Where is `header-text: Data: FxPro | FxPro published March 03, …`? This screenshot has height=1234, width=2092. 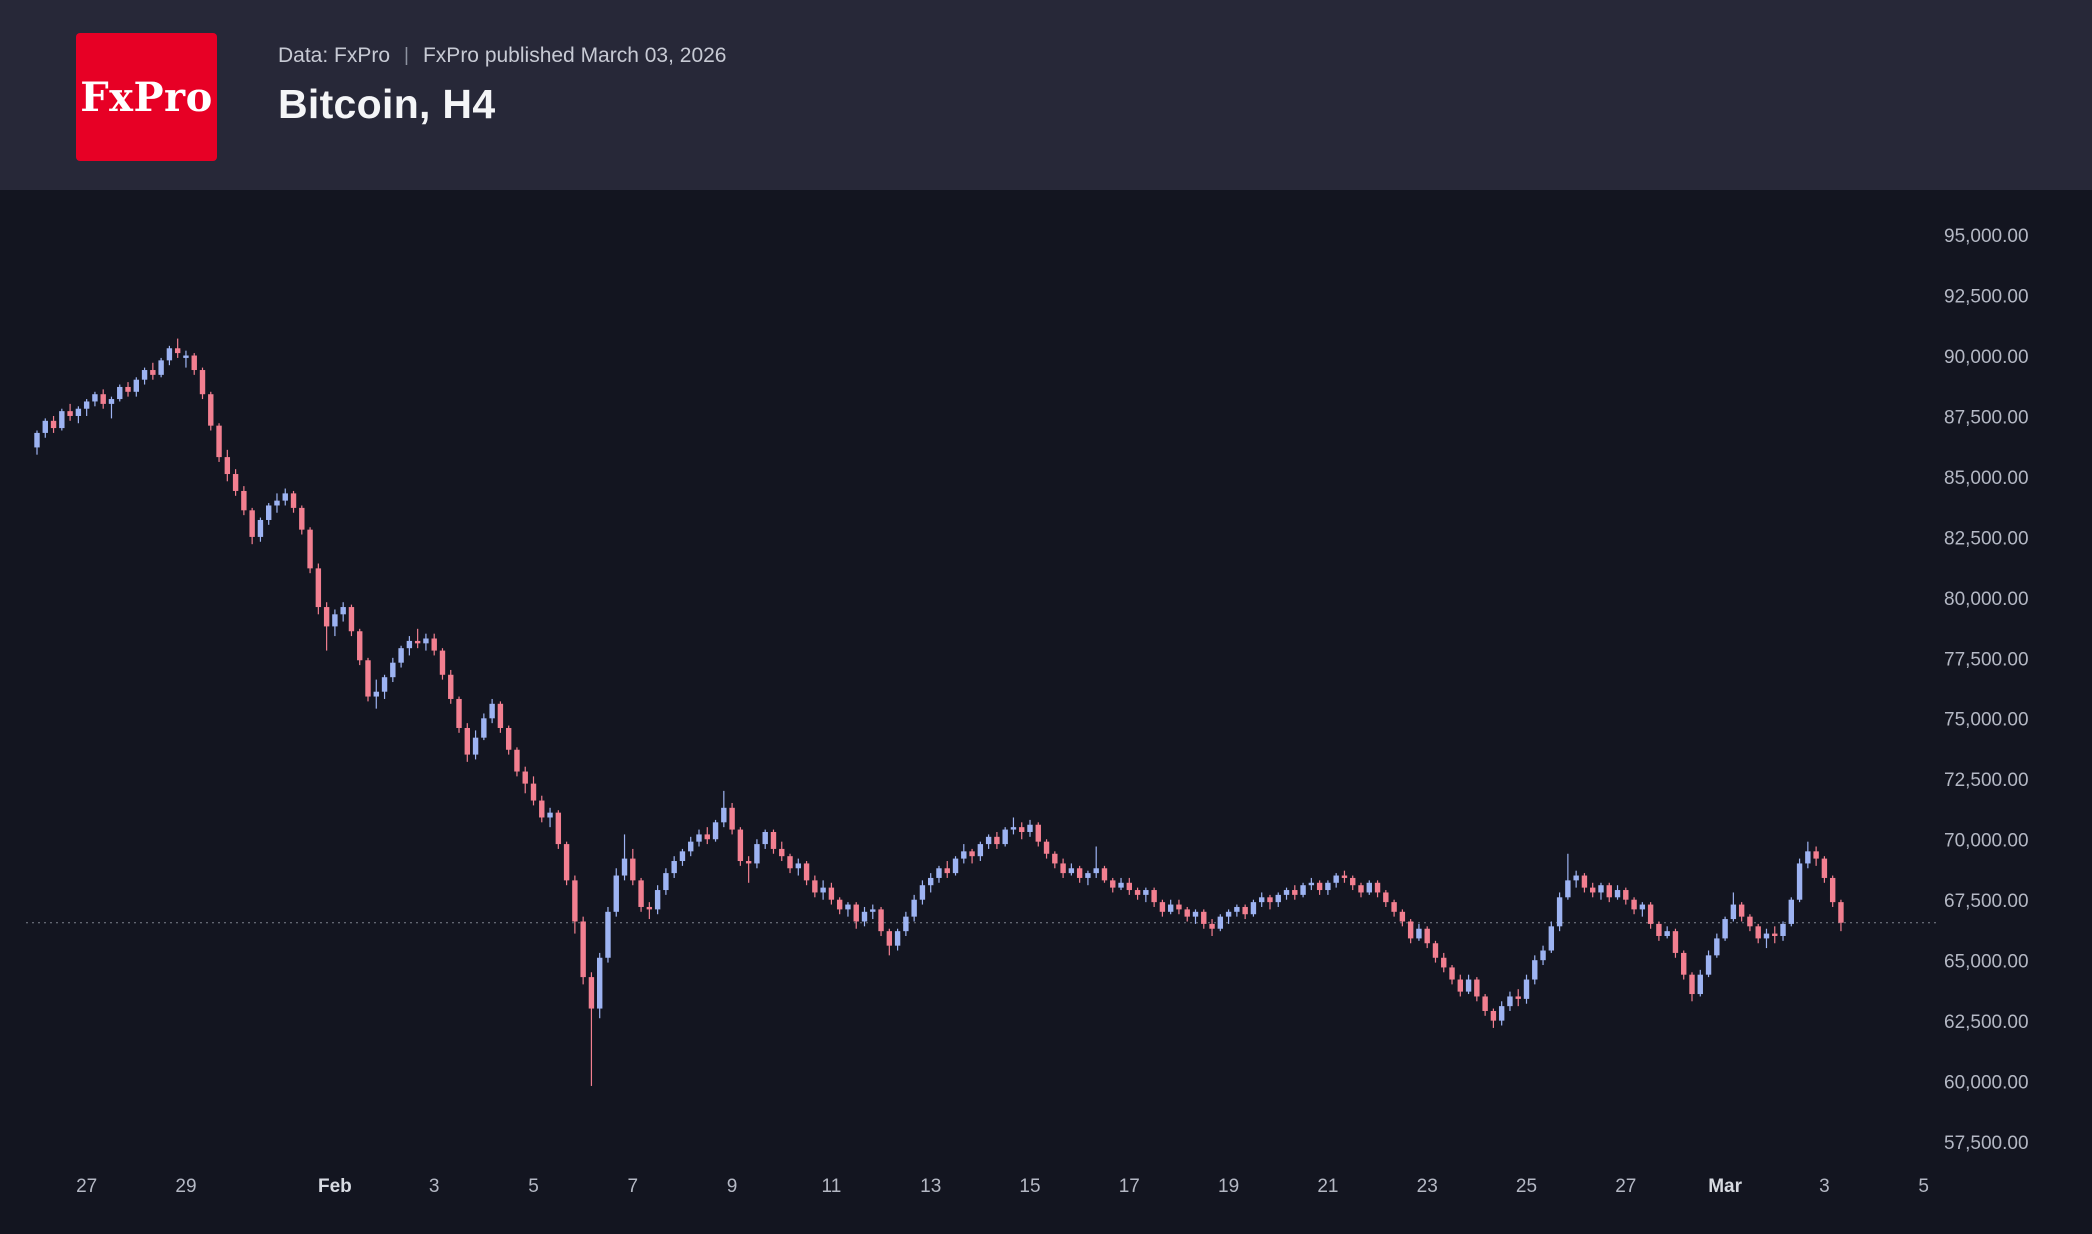 header-text: Data: FxPro | FxPro published March 03, … is located at coordinates (502, 86).